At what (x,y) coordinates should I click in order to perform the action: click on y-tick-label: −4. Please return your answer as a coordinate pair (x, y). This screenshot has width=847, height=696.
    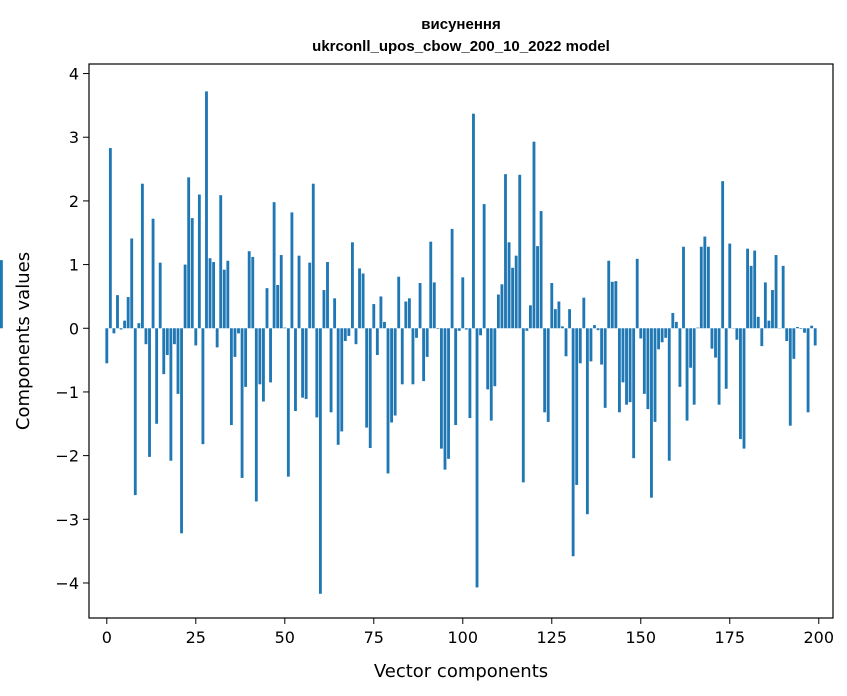
    Looking at the image, I should click on (67, 583).